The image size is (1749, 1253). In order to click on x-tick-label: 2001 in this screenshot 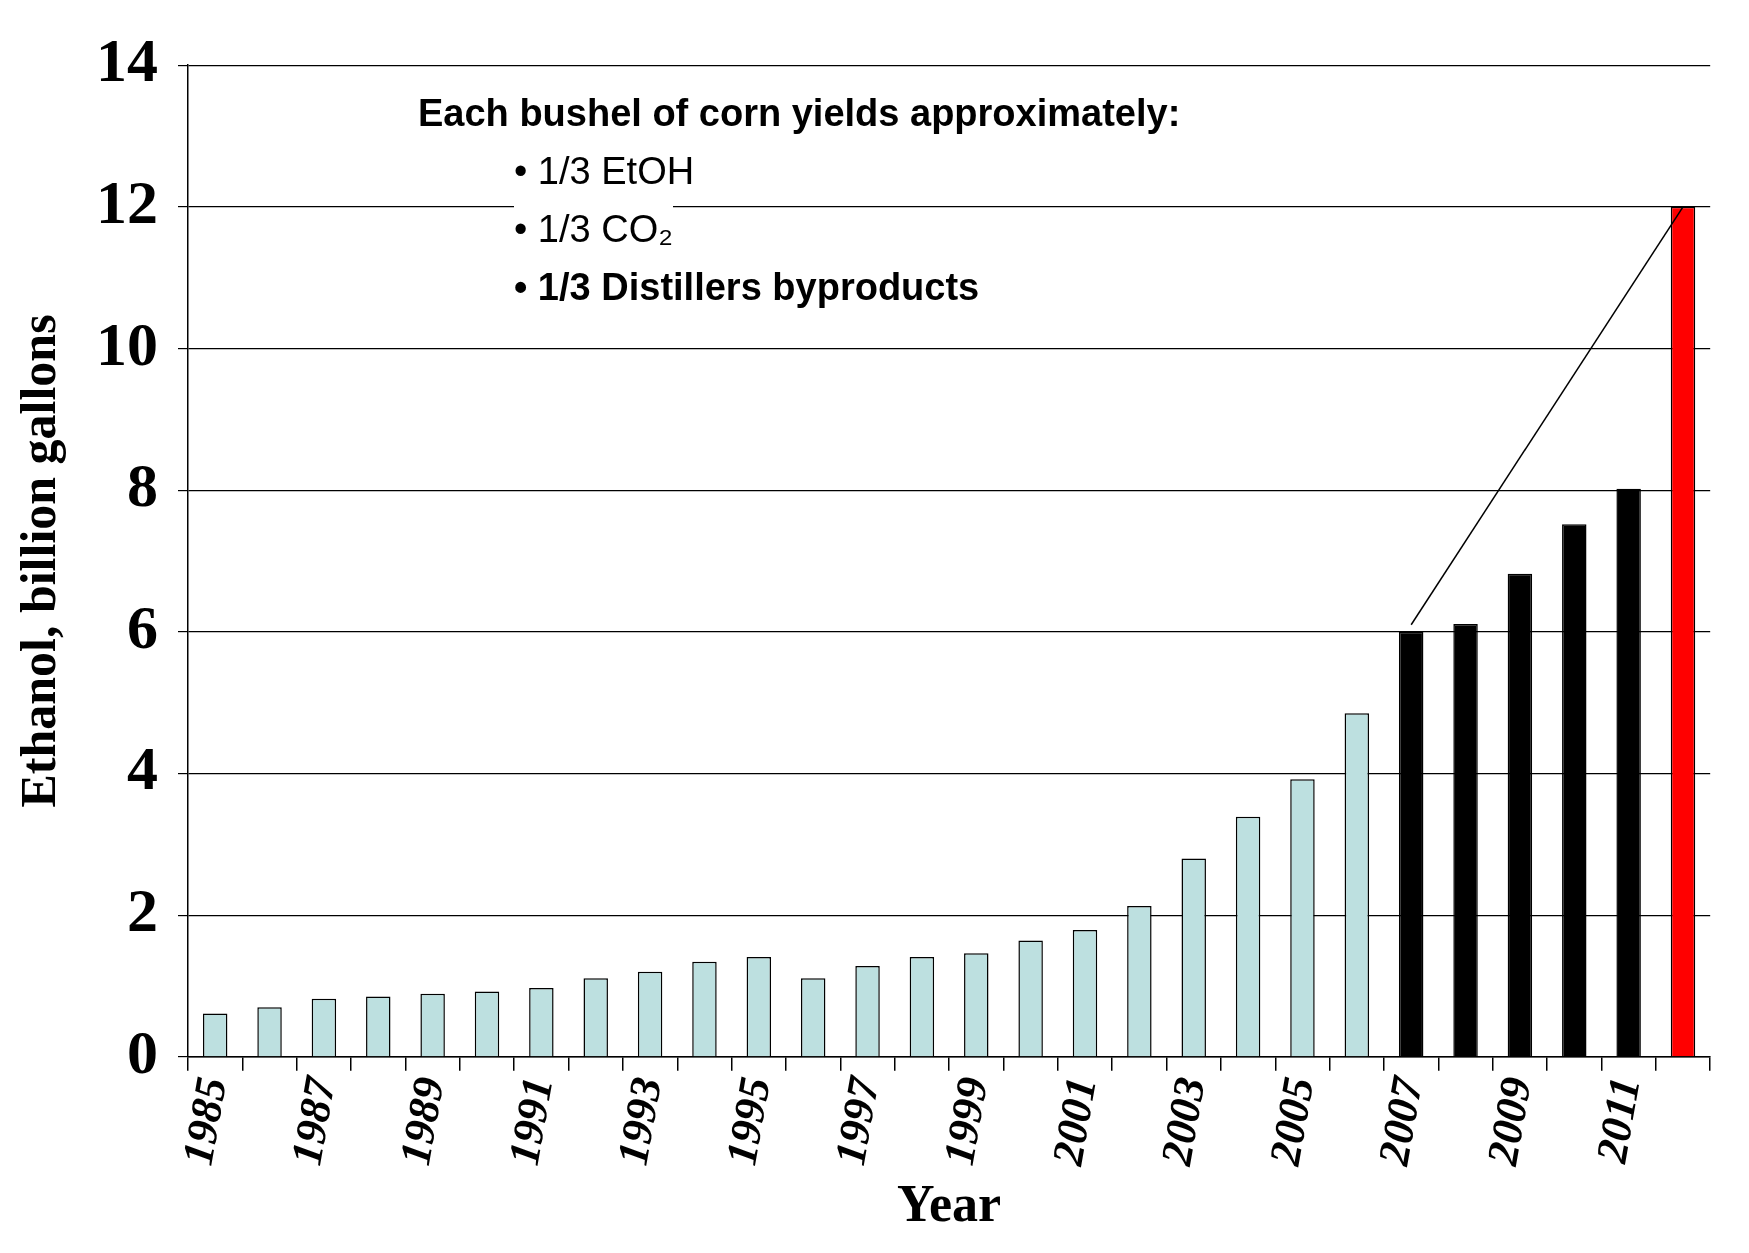, I will do `click(1074, 1121)`.